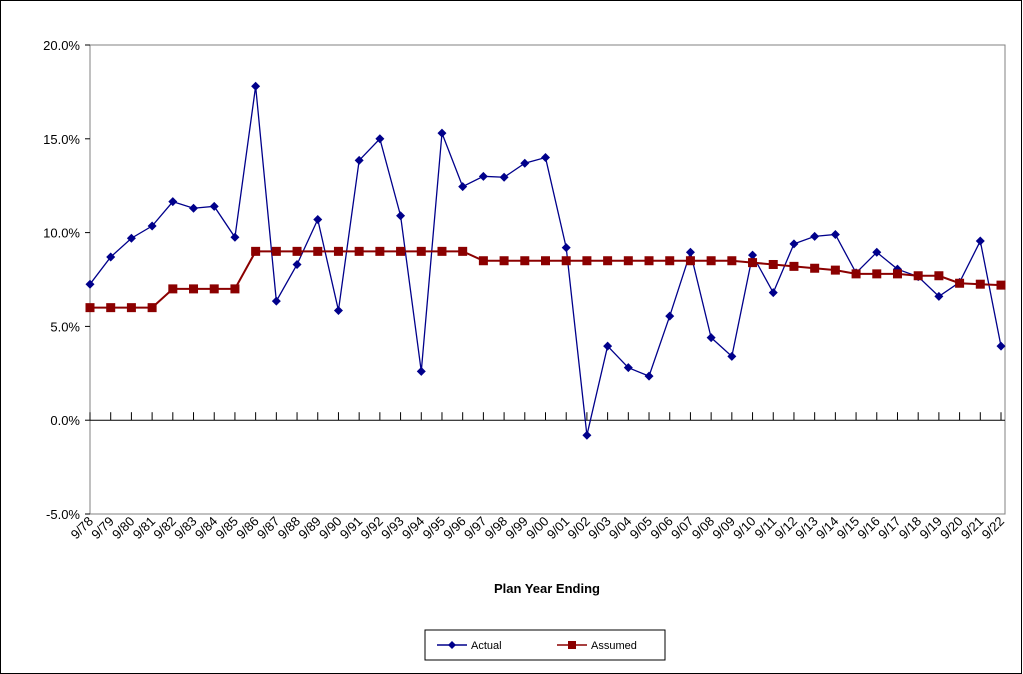  Describe the element at coordinates (547, 588) in the screenshot. I see `x-axis-title: Plan Year Ending` at that location.